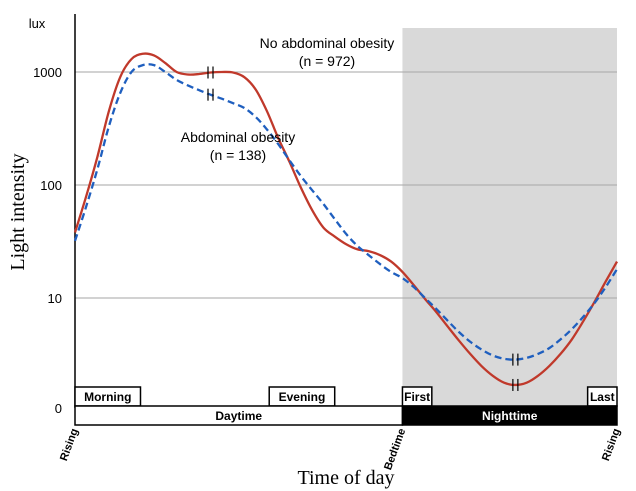 This screenshot has width=636, height=491. I want to click on period-label-nighttime: Nighttime, so click(510, 416).